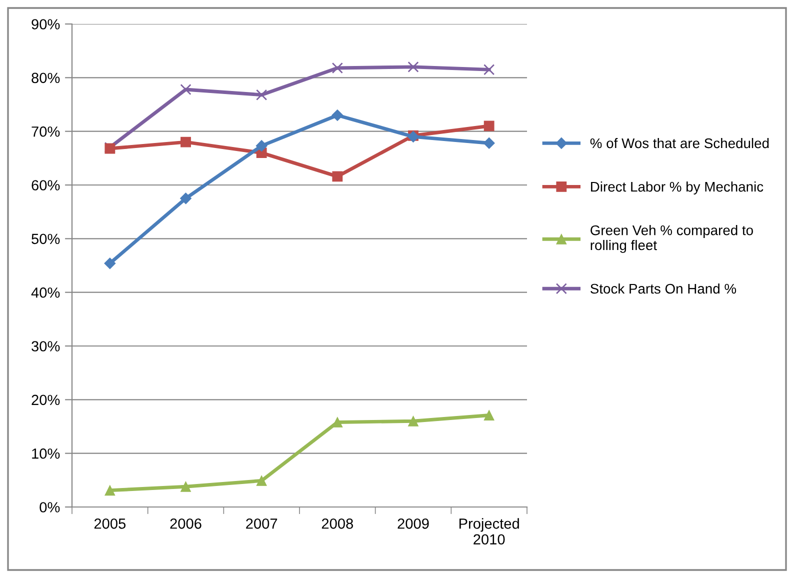 The image size is (794, 578). Describe the element at coordinates (46, 453) in the screenshot. I see `y-tick-label: 10%` at that location.